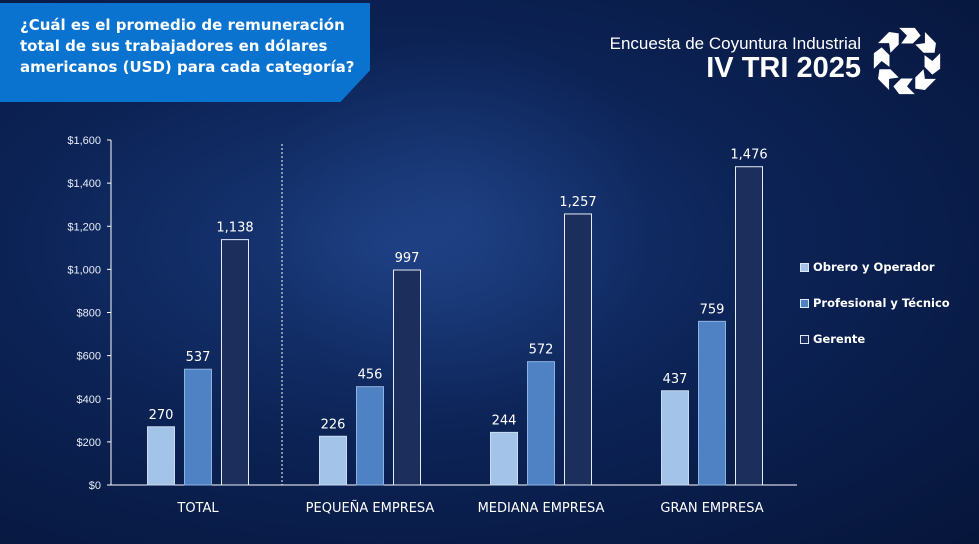 Image resolution: width=979 pixels, height=544 pixels. I want to click on data-label: 270, so click(161, 415).